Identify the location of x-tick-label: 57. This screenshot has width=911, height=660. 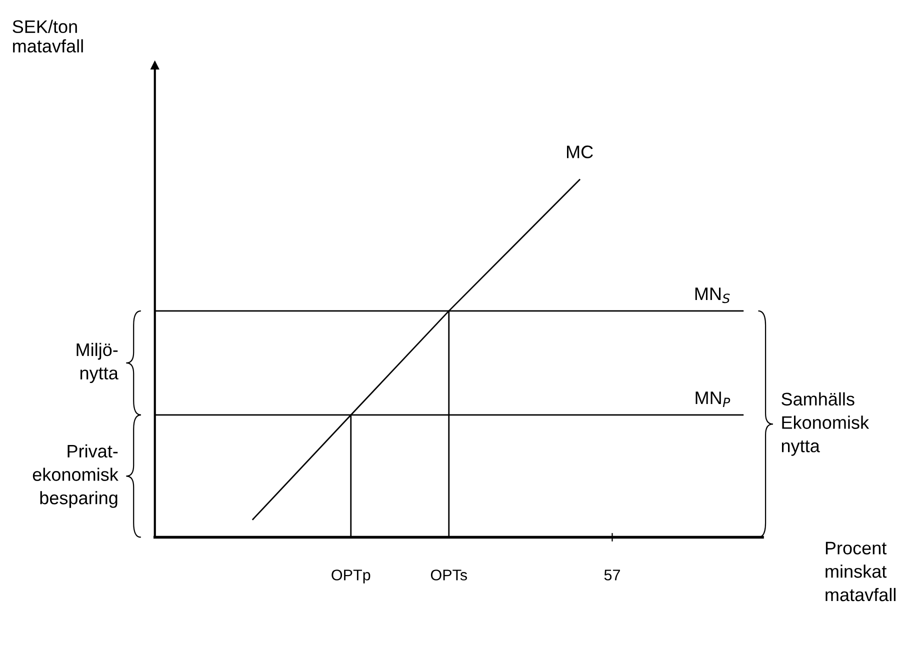
(612, 575).